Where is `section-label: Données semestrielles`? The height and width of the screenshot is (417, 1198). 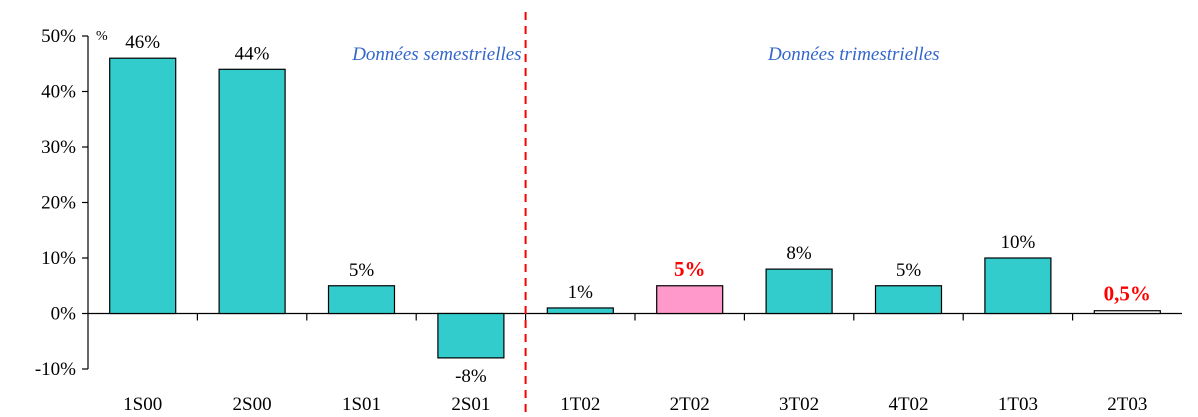
section-label: Données semestrielles is located at coordinates (436, 54).